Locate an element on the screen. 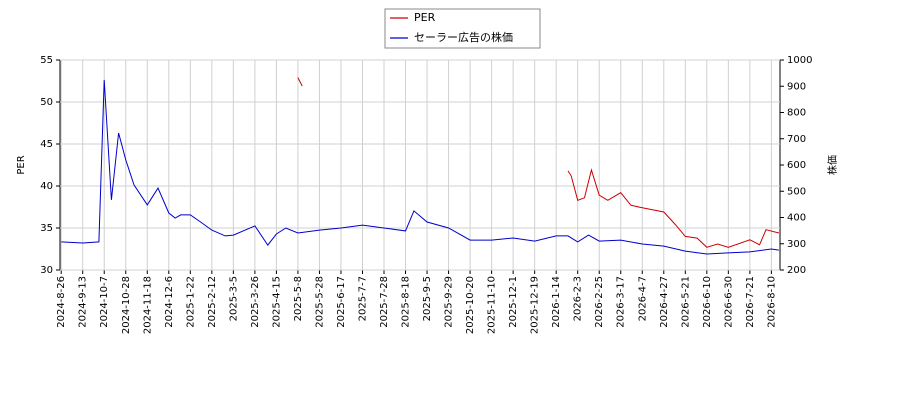 The image size is (900, 400). y-tick-label: 50 is located at coordinates (46, 102).